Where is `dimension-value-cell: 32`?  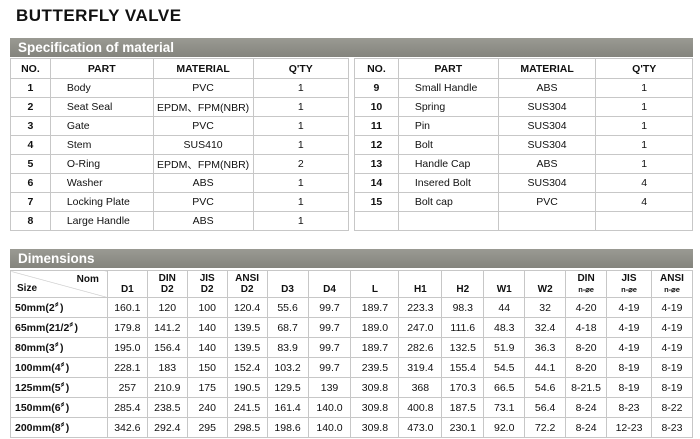
dimension-value-cell: 32 is located at coordinates (545, 307).